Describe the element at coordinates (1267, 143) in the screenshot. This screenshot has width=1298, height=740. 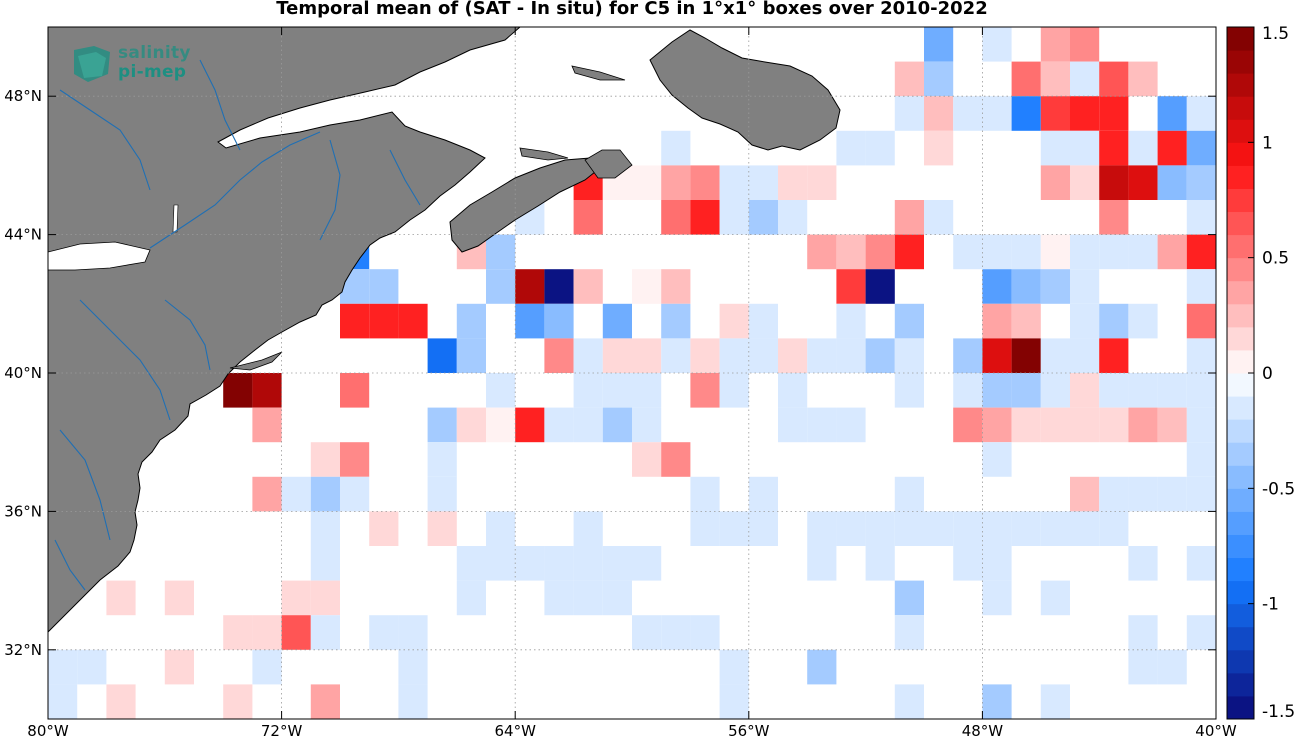
I see `colorbar-tick-label: 1` at that location.